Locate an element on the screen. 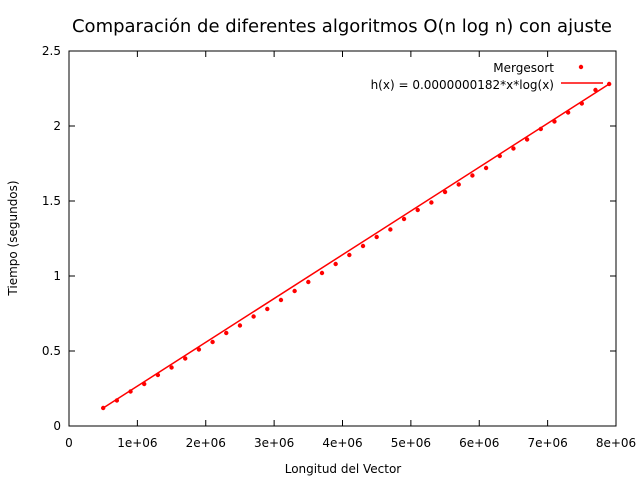 The height and width of the screenshot is (480, 640). x-tick-label: 1e+06 is located at coordinates (137, 443).